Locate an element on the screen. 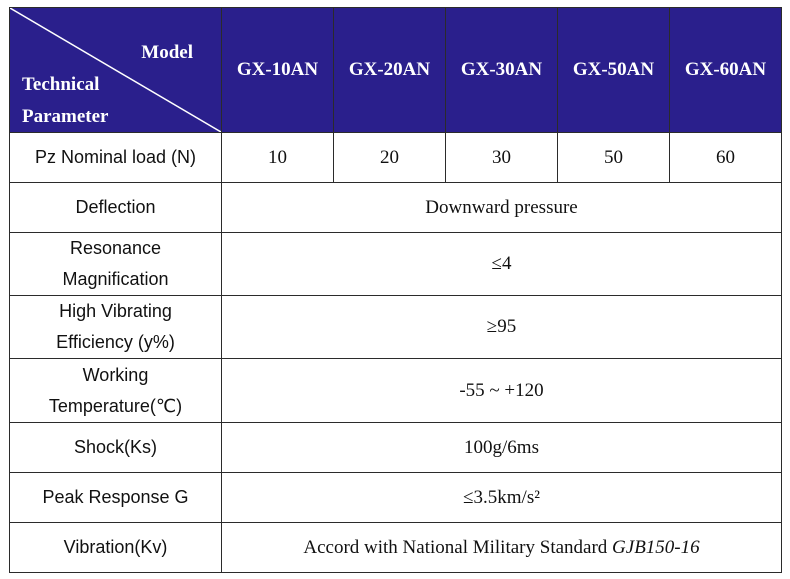  row-resonance: Resonance Magnification ≤4 is located at coordinates (395, 264).